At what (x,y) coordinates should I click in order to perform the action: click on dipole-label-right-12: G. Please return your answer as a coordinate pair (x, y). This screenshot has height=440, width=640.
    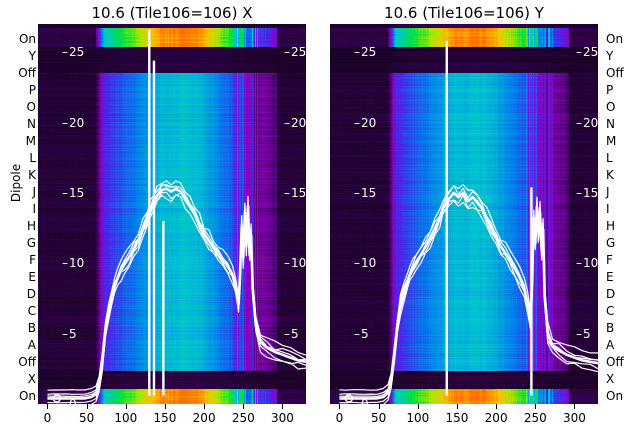
    Looking at the image, I should click on (611, 243).